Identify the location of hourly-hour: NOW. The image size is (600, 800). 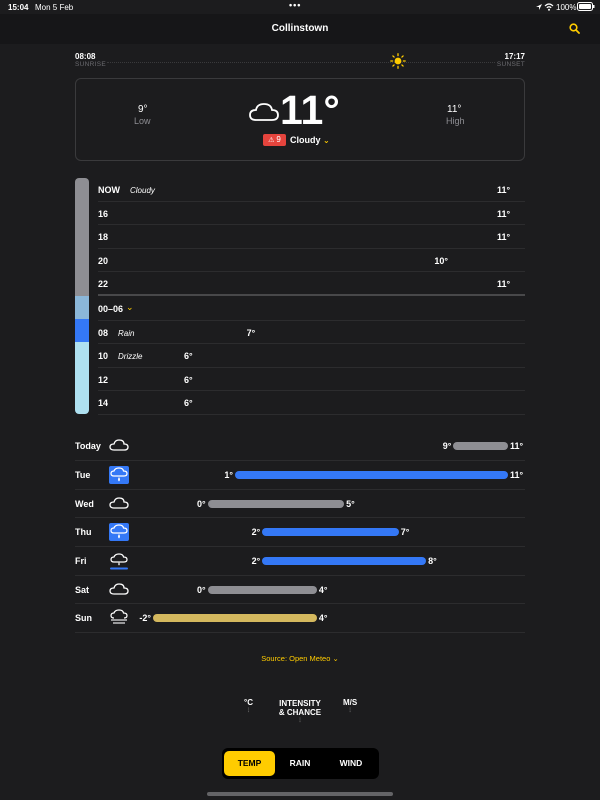
(109, 190).